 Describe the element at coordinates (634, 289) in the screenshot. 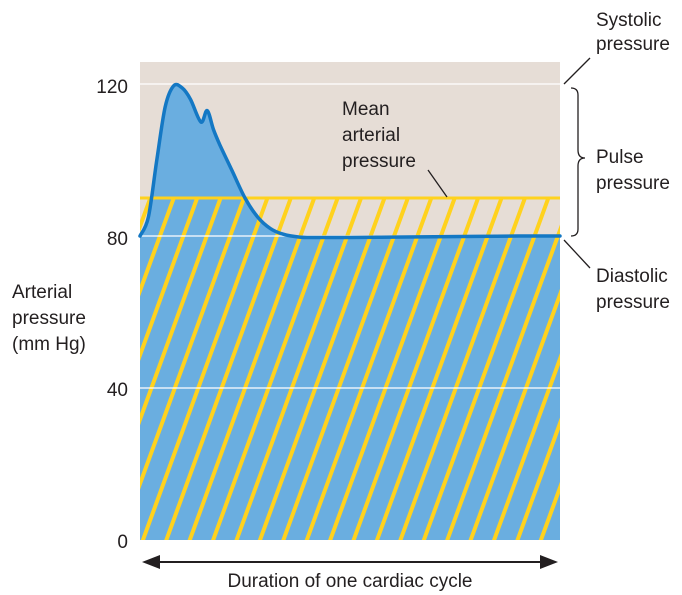

I see `diastolic-annotation: Diastolic pressure` at that location.